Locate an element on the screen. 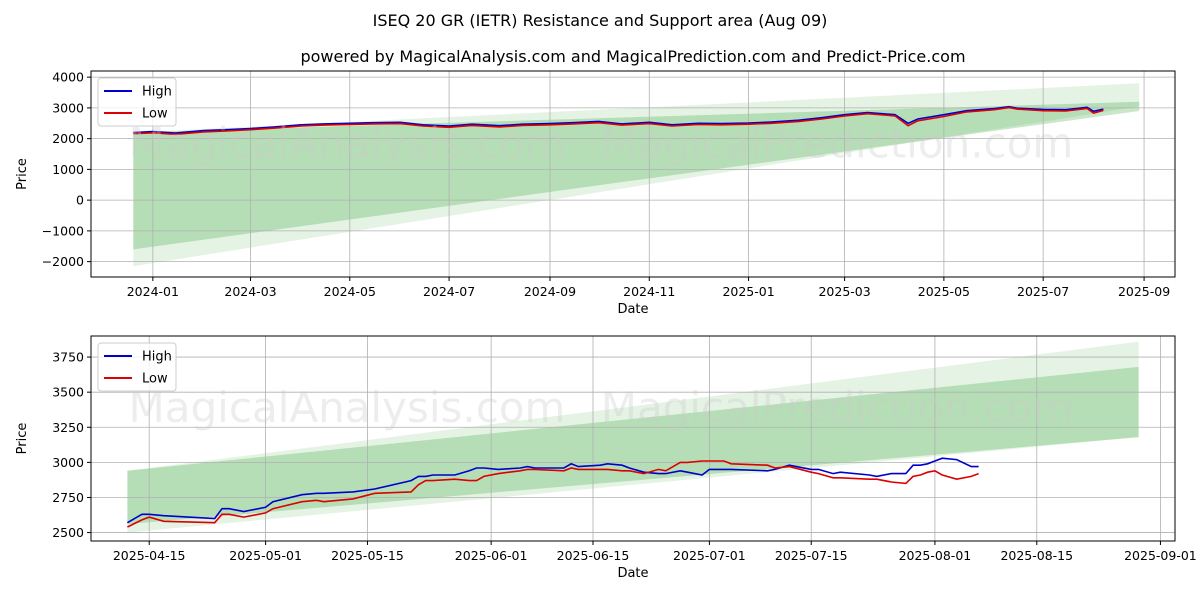 Image resolution: width=1200 pixels, height=600 pixels. x-tick-label: 2024-01 is located at coordinates (153, 291).